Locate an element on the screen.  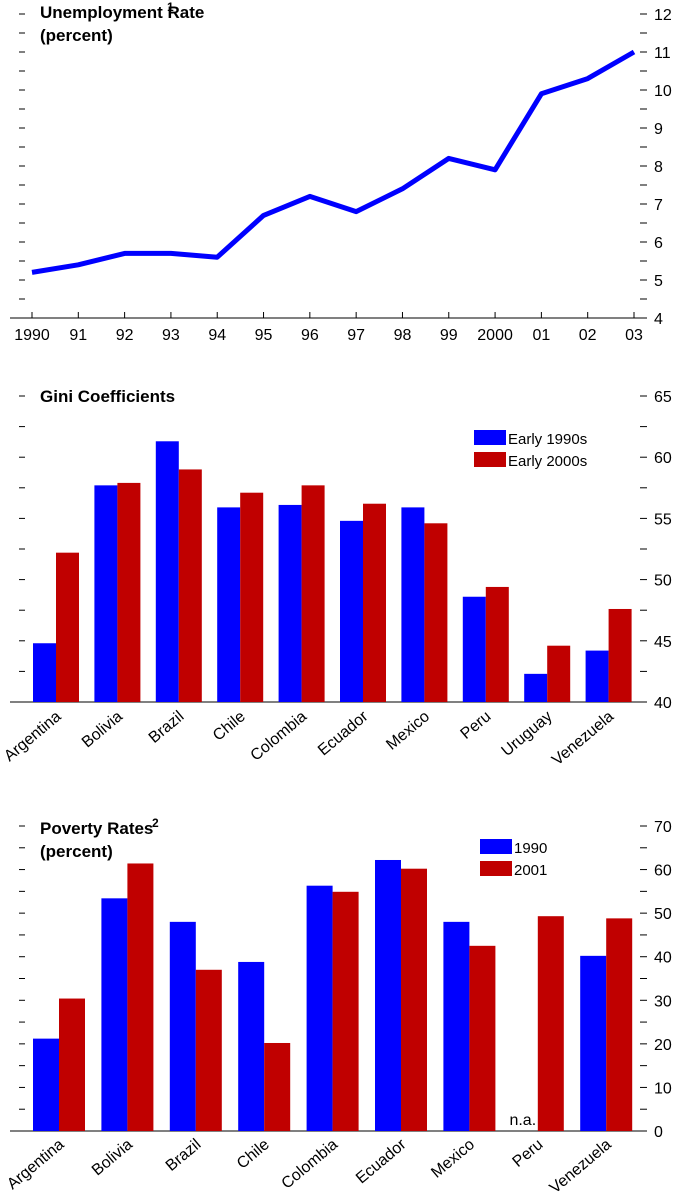
unemployment-x-tick-label: 99 is located at coordinates (449, 335).